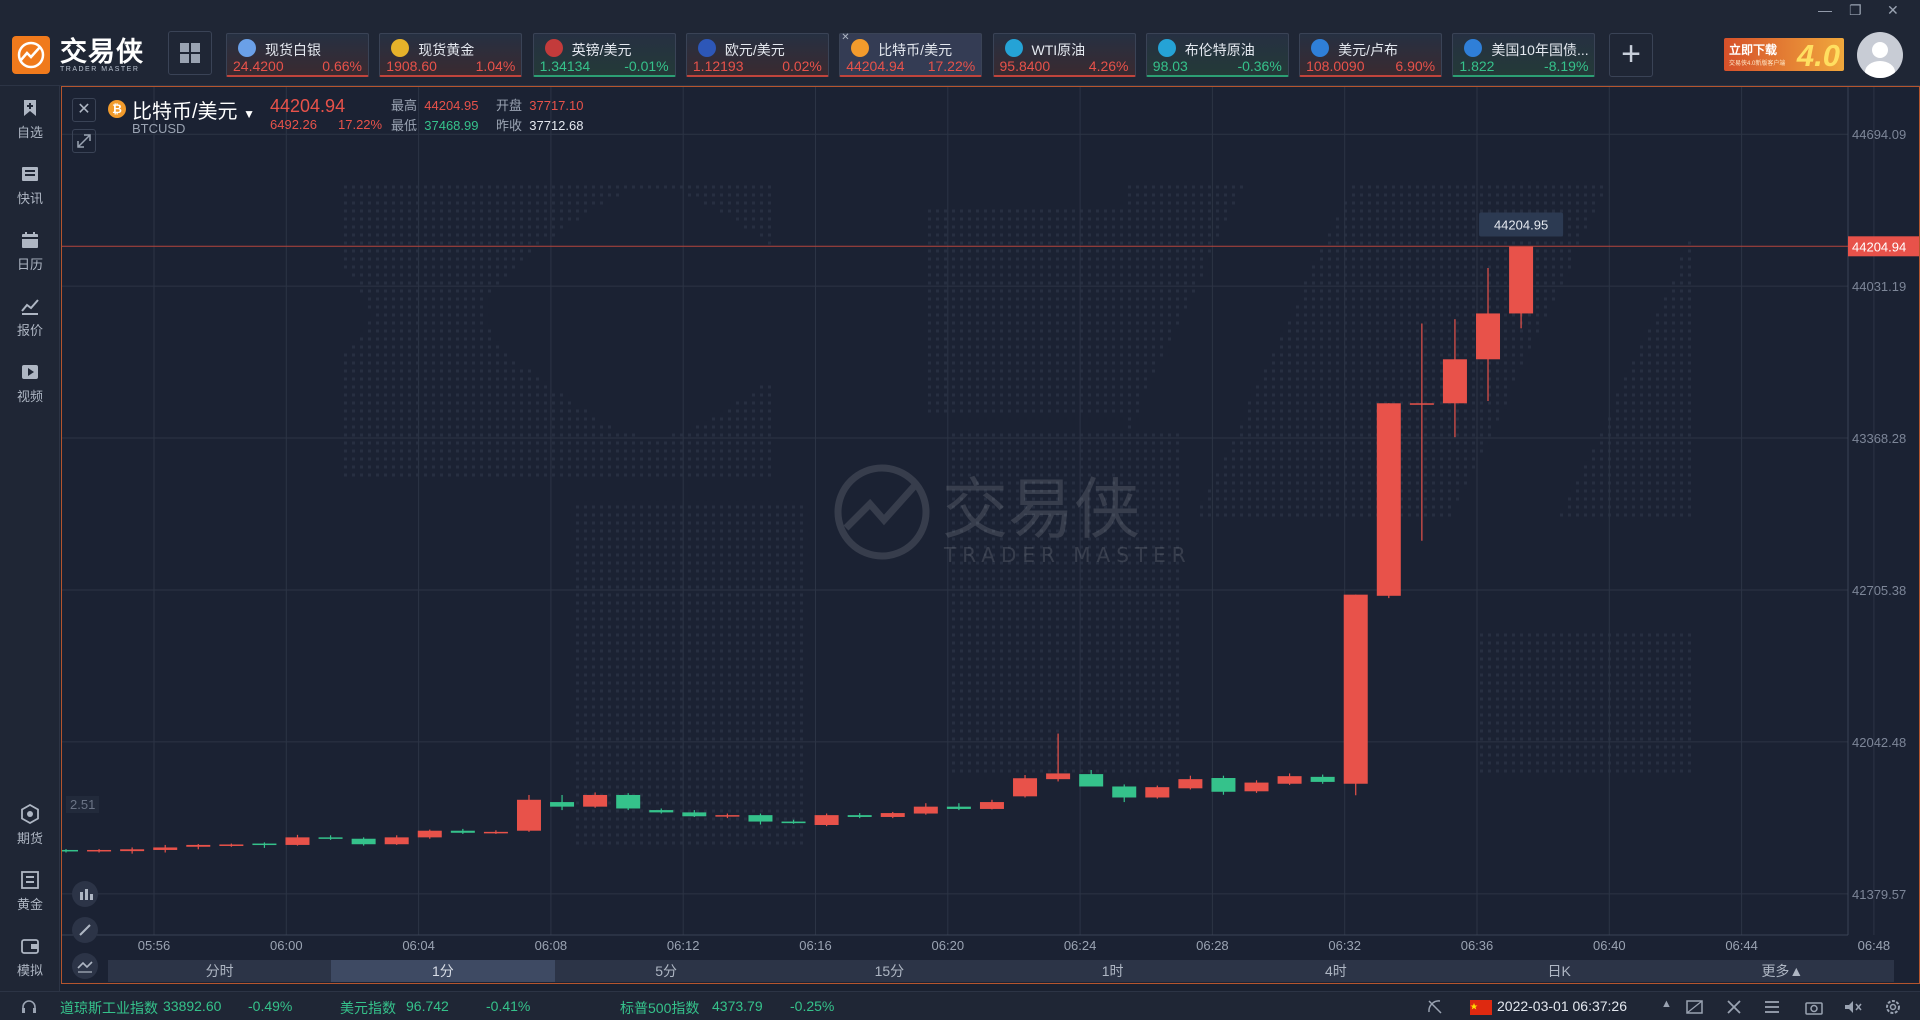 The width and height of the screenshot is (1920, 1020). I want to click on tile-price: 108.0090, so click(1335, 66).